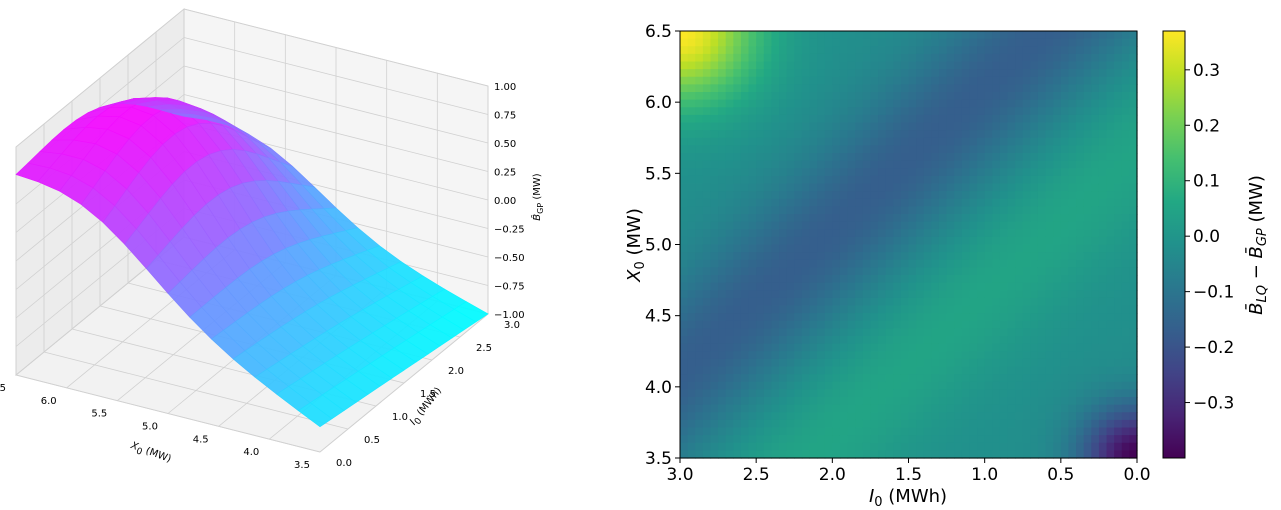 The height and width of the screenshot is (510, 1281). Describe the element at coordinates (756, 475) in the screenshot. I see `x-tick-label: 2.5` at that location.